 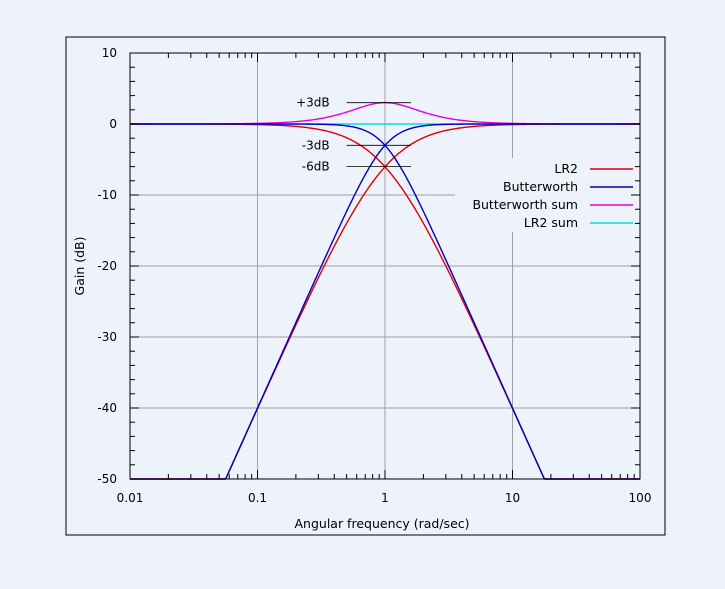 What do you see at coordinates (551, 222) in the screenshot?
I see `legend-label: LR2 sum` at bounding box center [551, 222].